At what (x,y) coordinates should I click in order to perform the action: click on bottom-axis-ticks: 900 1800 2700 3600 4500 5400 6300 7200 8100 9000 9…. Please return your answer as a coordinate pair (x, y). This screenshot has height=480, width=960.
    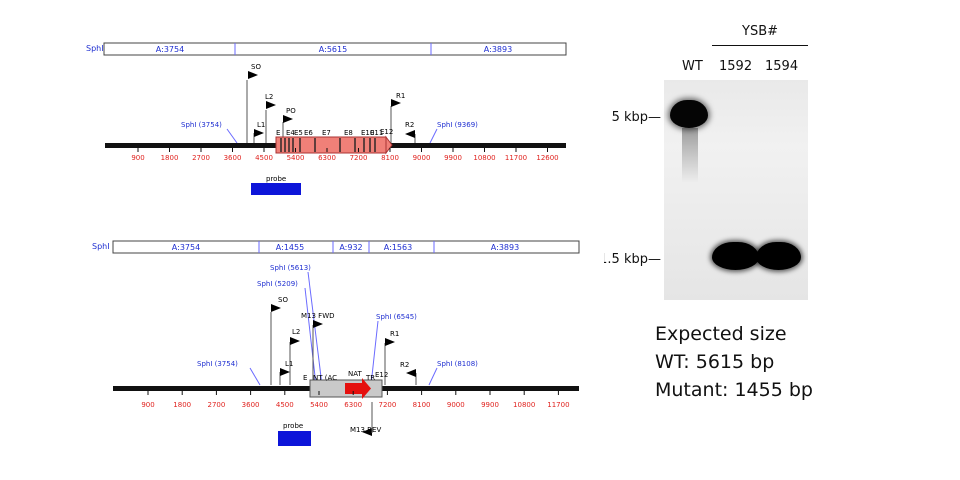
    Looking at the image, I should click on (355, 400).